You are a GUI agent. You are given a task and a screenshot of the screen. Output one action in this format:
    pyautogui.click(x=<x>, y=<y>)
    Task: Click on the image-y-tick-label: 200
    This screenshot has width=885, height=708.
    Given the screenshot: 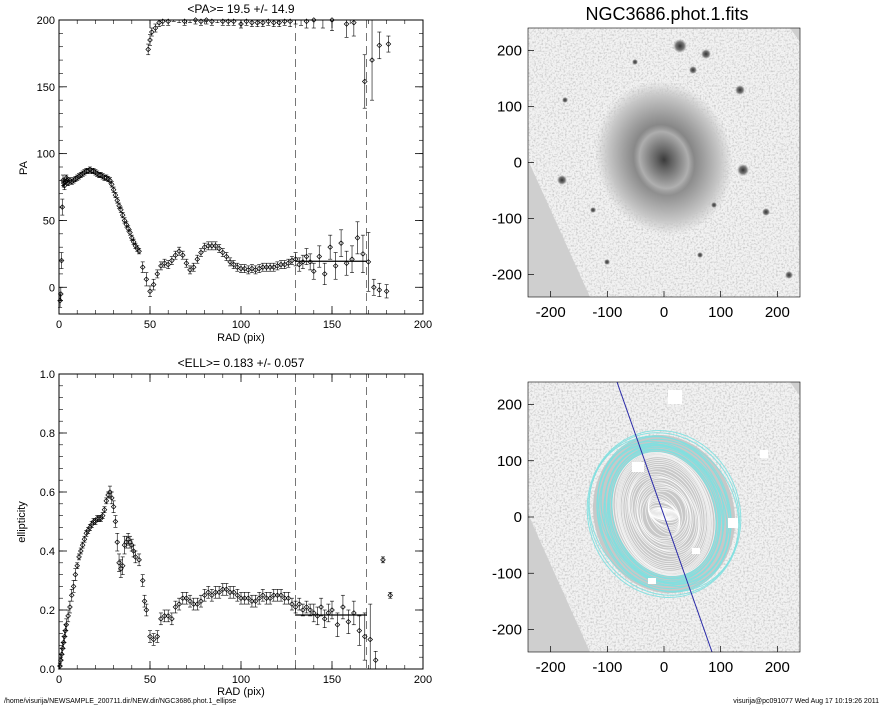 What is the action you would take?
    pyautogui.click(x=509, y=405)
    